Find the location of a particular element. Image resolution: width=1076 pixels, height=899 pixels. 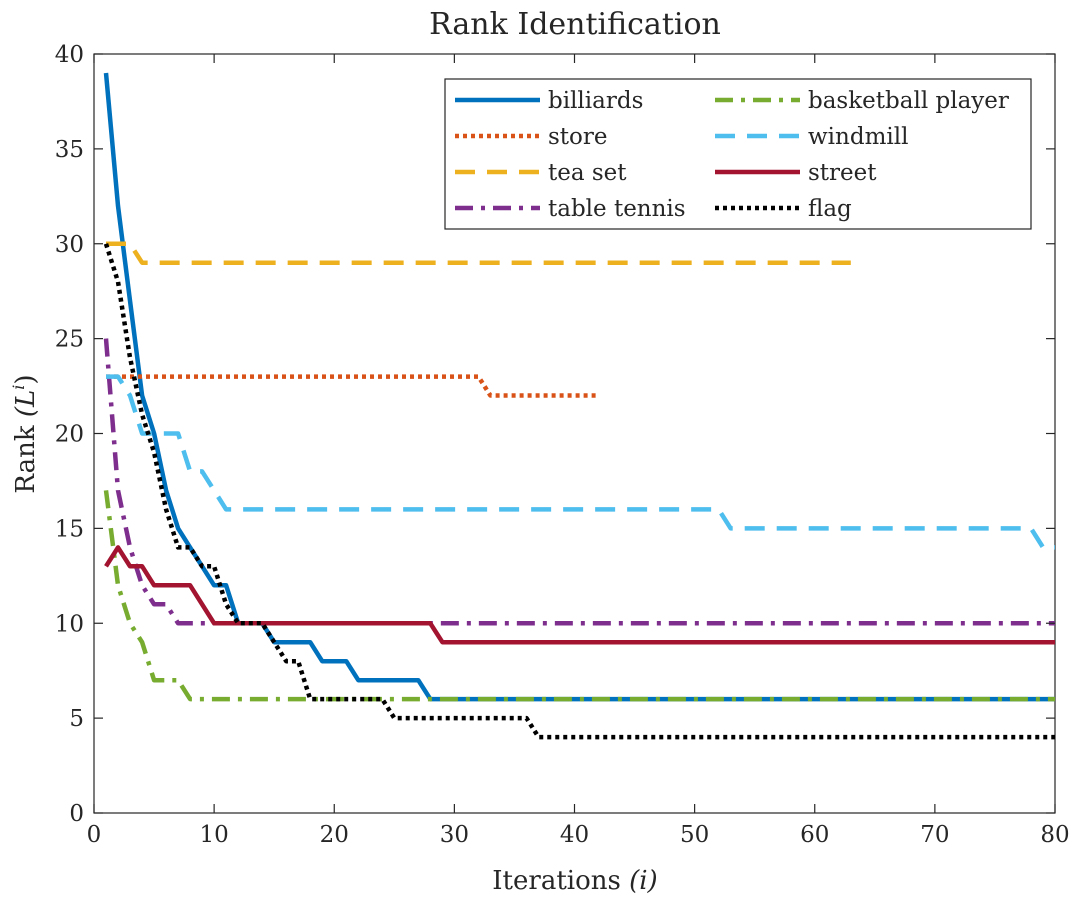

legend-label: basketball player is located at coordinates (908, 101).